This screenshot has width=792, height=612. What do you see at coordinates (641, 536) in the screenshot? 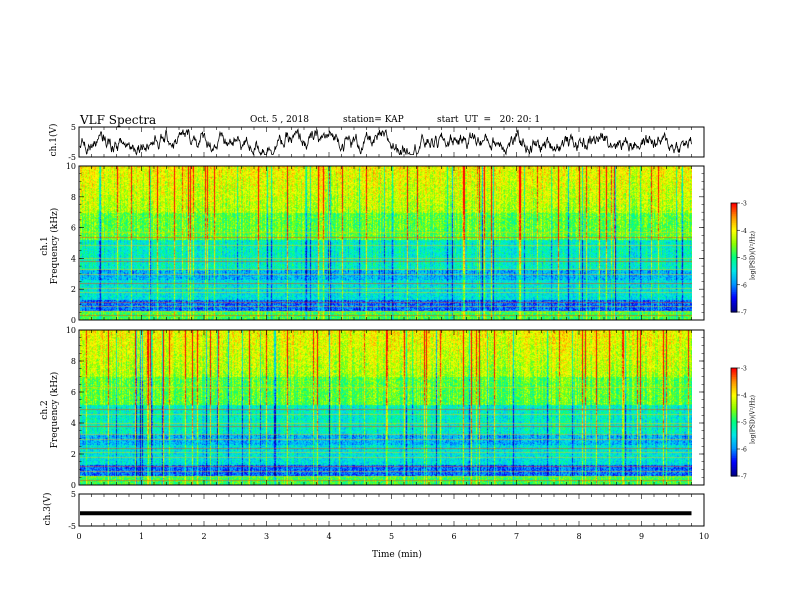
I see `x-tick-label: 9` at bounding box center [641, 536].